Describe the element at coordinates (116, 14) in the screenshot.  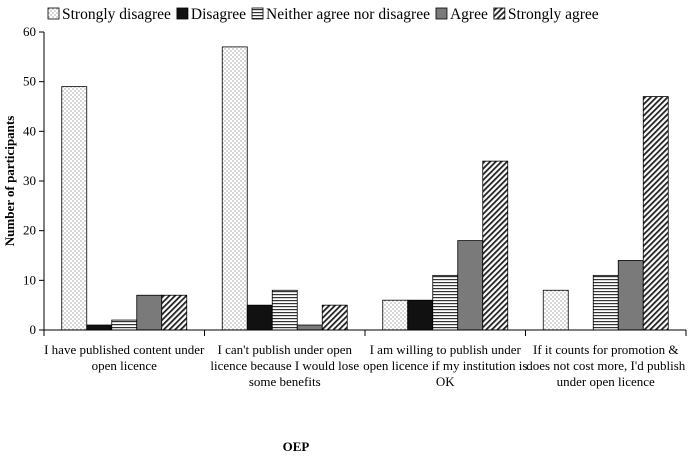
I see `legend-label: Strongly disagree` at that location.